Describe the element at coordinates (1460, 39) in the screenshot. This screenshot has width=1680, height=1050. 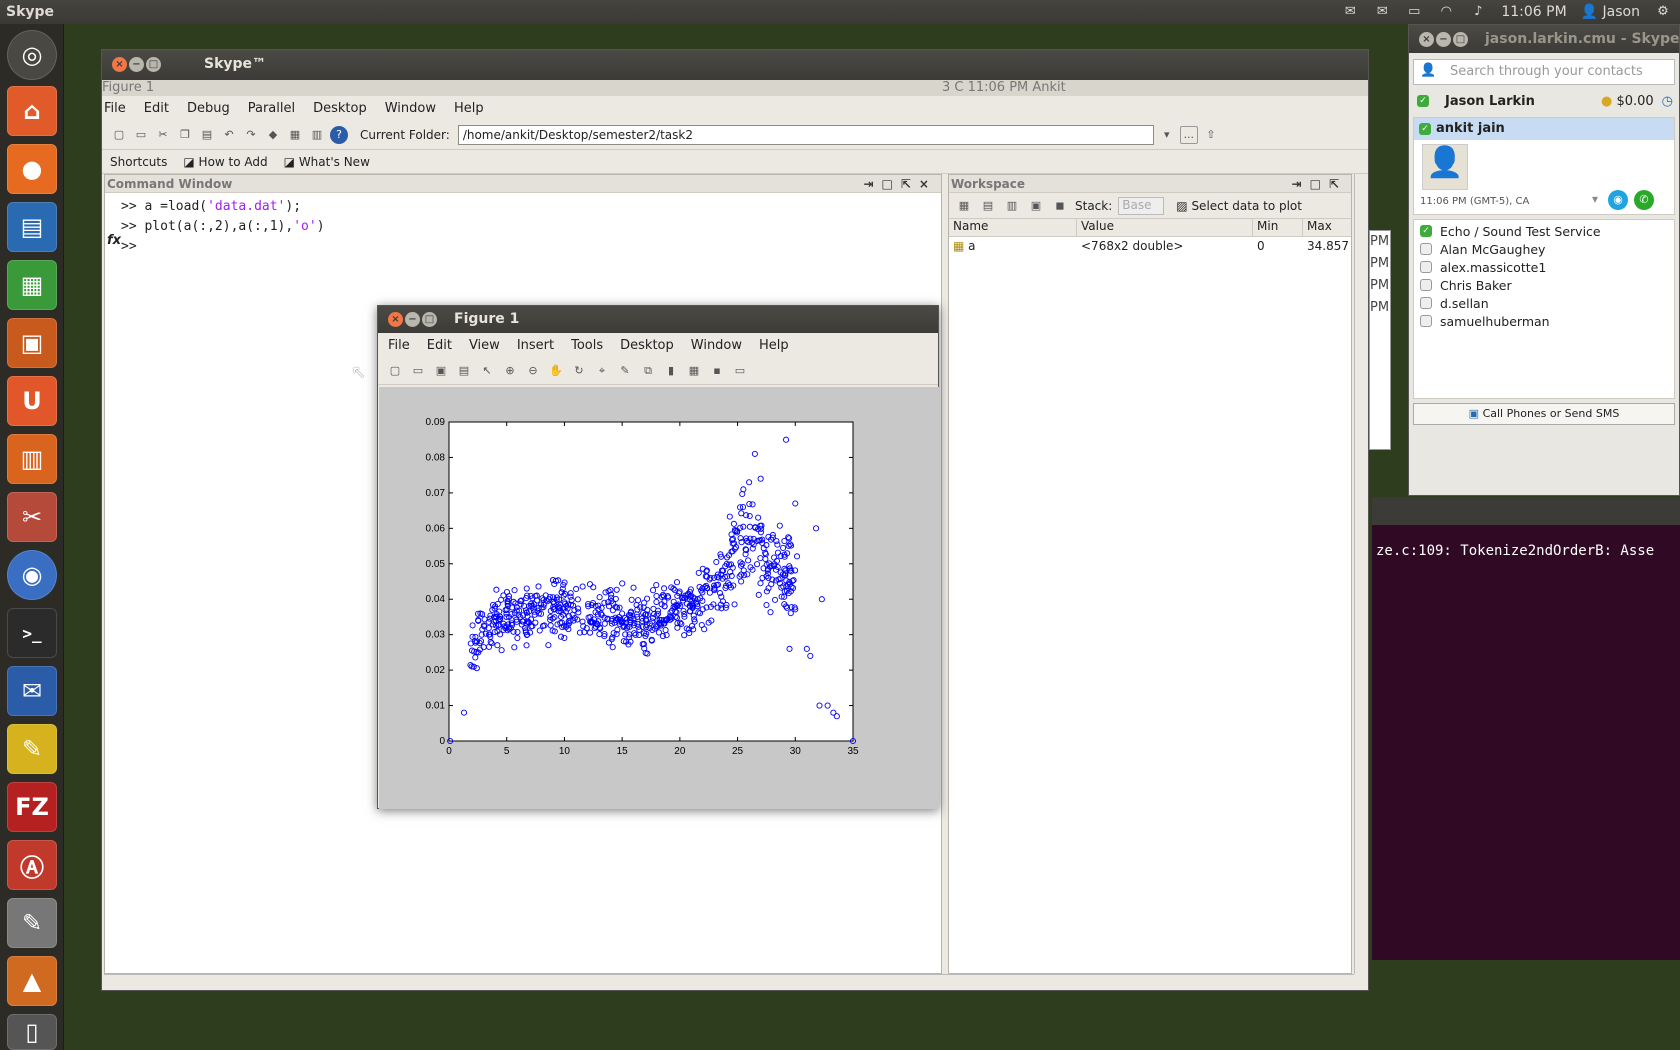
I see `maximize-button: □` at that location.